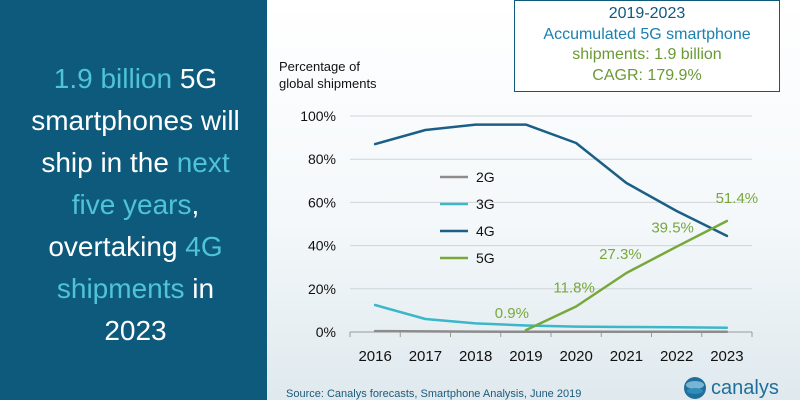  Describe the element at coordinates (695, 388) in the screenshot. I see `canalys-logo-icon` at that location.